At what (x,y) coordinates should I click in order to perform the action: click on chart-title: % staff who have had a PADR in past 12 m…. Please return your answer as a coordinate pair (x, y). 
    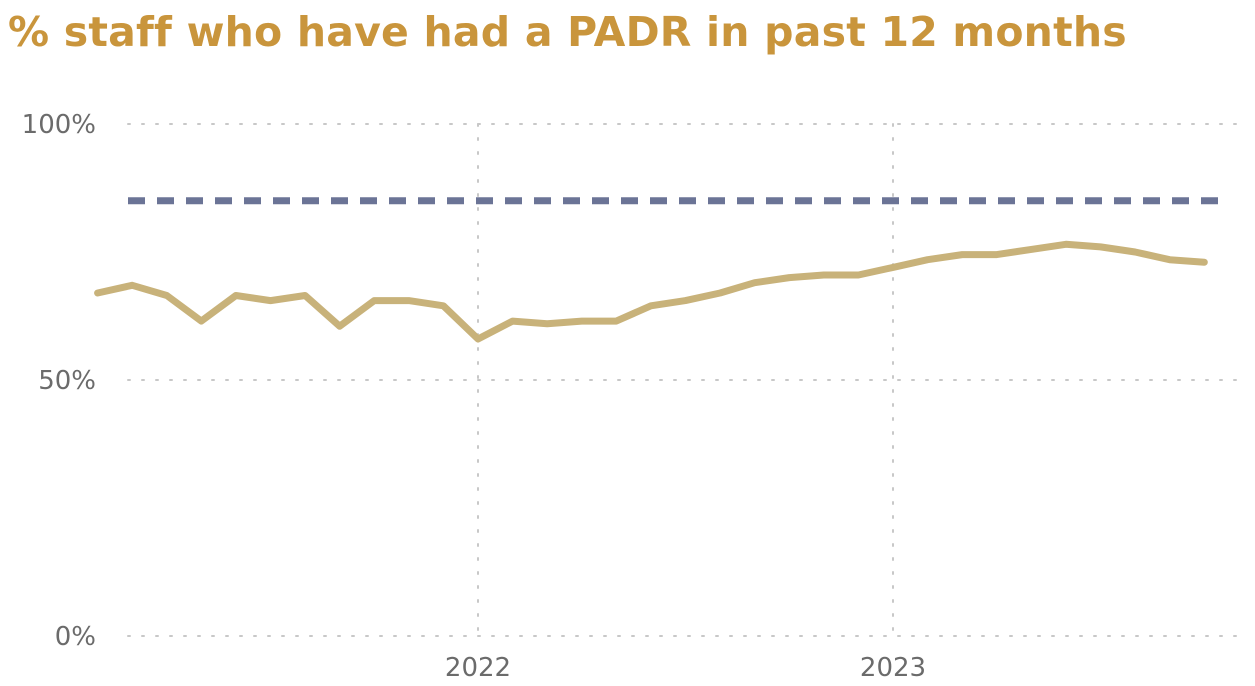
    Looking at the image, I should click on (567, 32).